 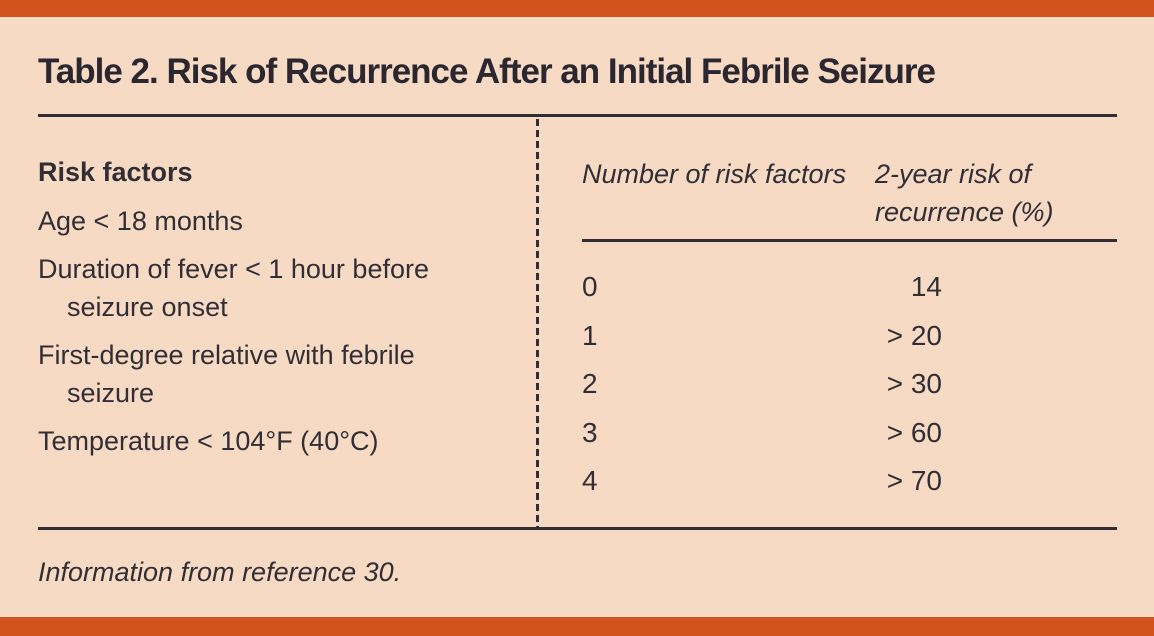 I want to click on table-row: 1 > 20, so click(x=849, y=336).